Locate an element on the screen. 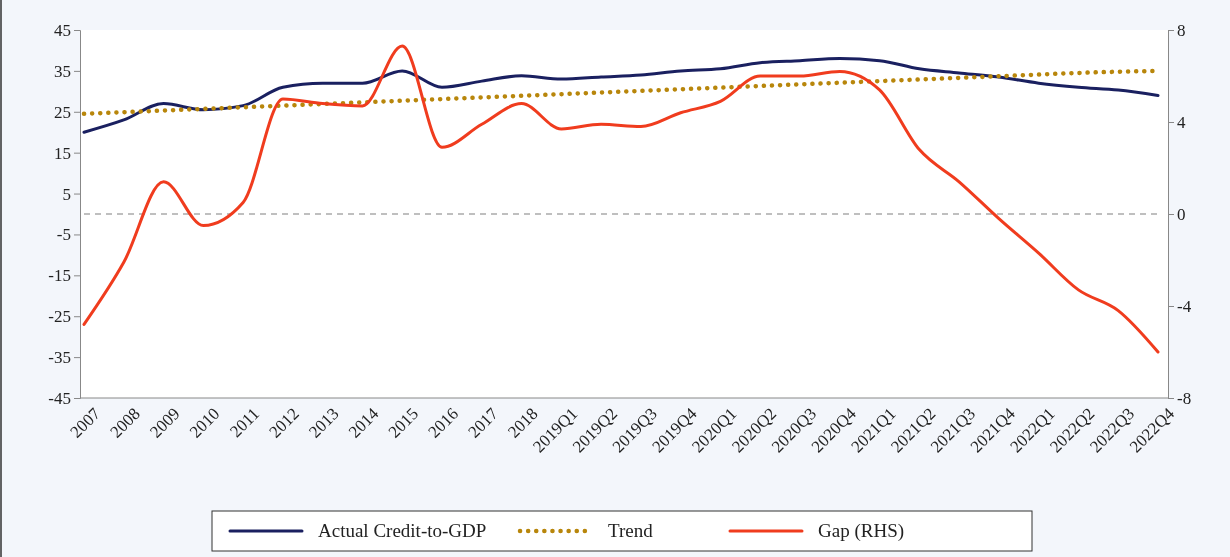 The width and height of the screenshot is (1230, 557). y-tick-label: -25 is located at coordinates (59, 317).